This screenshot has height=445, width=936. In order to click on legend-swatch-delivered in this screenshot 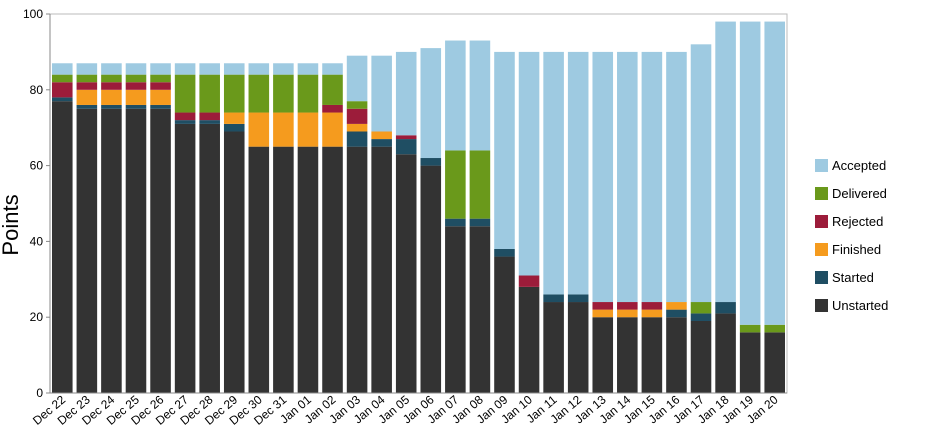, I will do `click(821, 193)`.